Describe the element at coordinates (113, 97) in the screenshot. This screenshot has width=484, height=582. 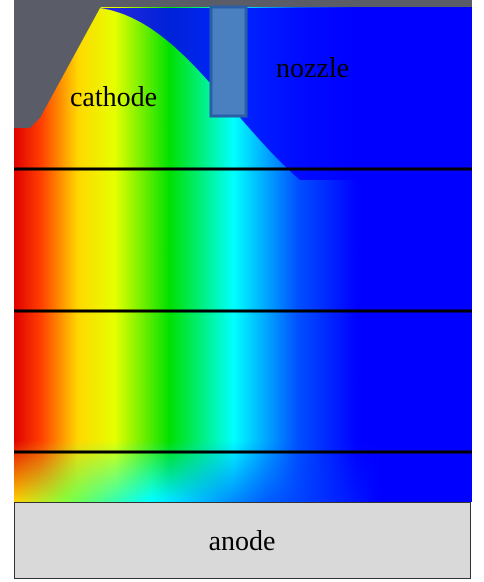
I see `cathode-label: cathode` at that location.